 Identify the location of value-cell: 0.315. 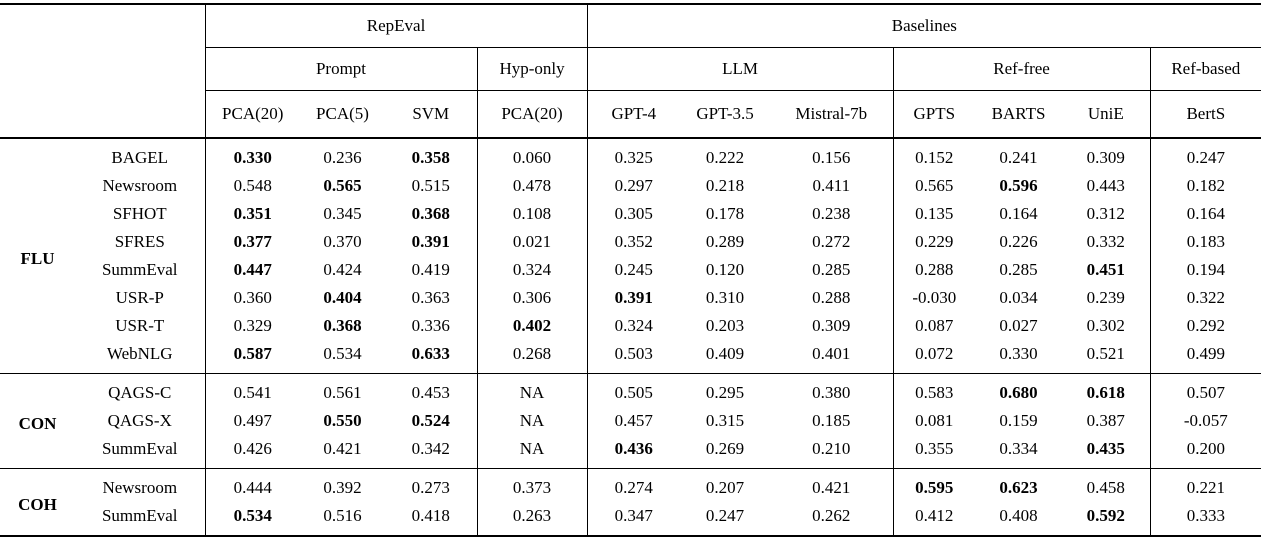
(725, 420).